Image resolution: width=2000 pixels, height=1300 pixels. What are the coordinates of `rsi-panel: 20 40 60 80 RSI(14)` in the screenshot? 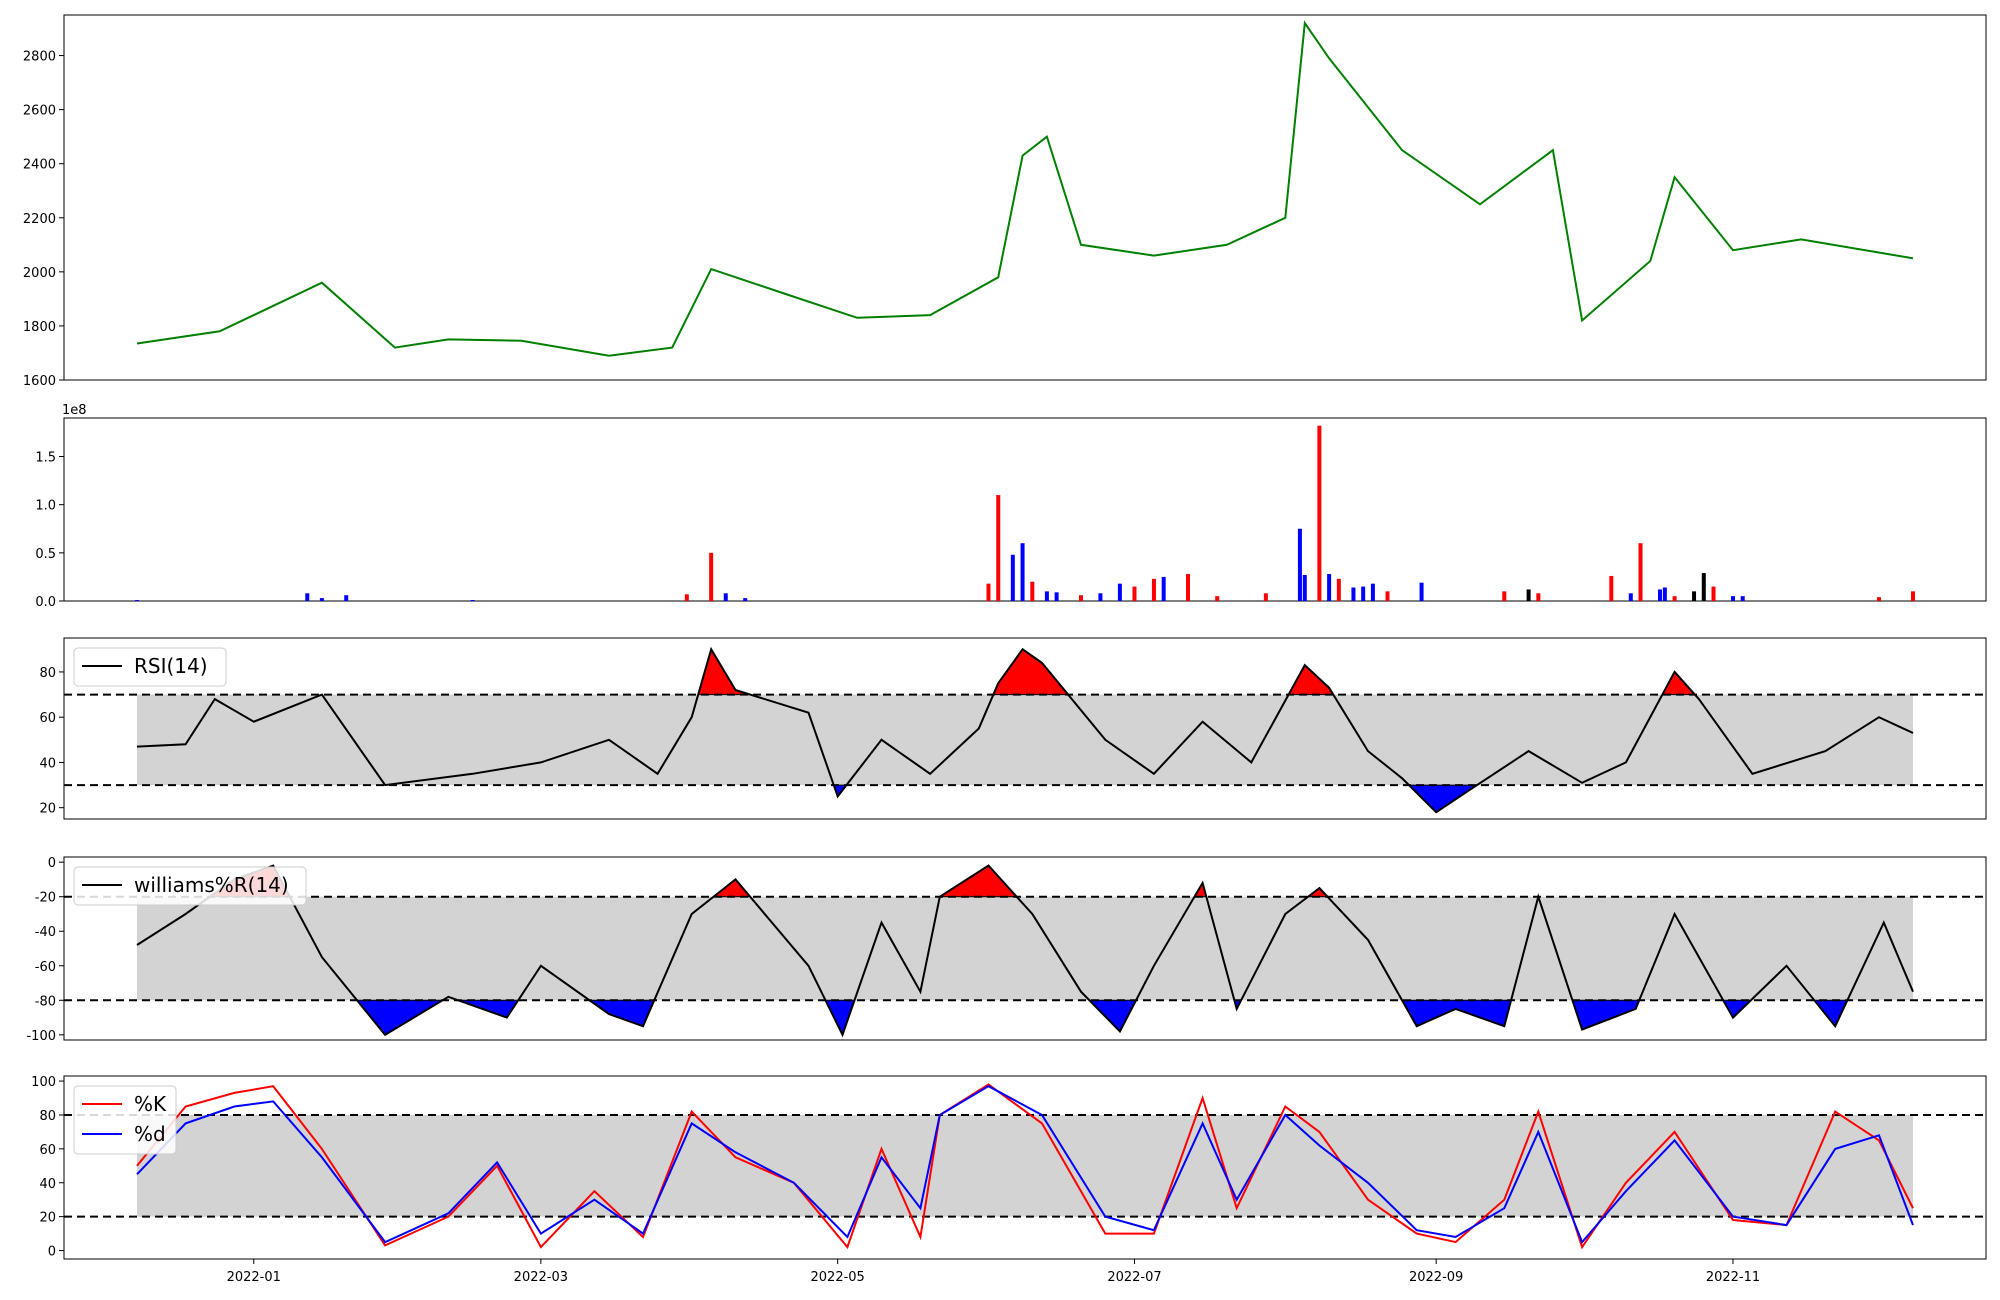 It's located at (1013, 728).